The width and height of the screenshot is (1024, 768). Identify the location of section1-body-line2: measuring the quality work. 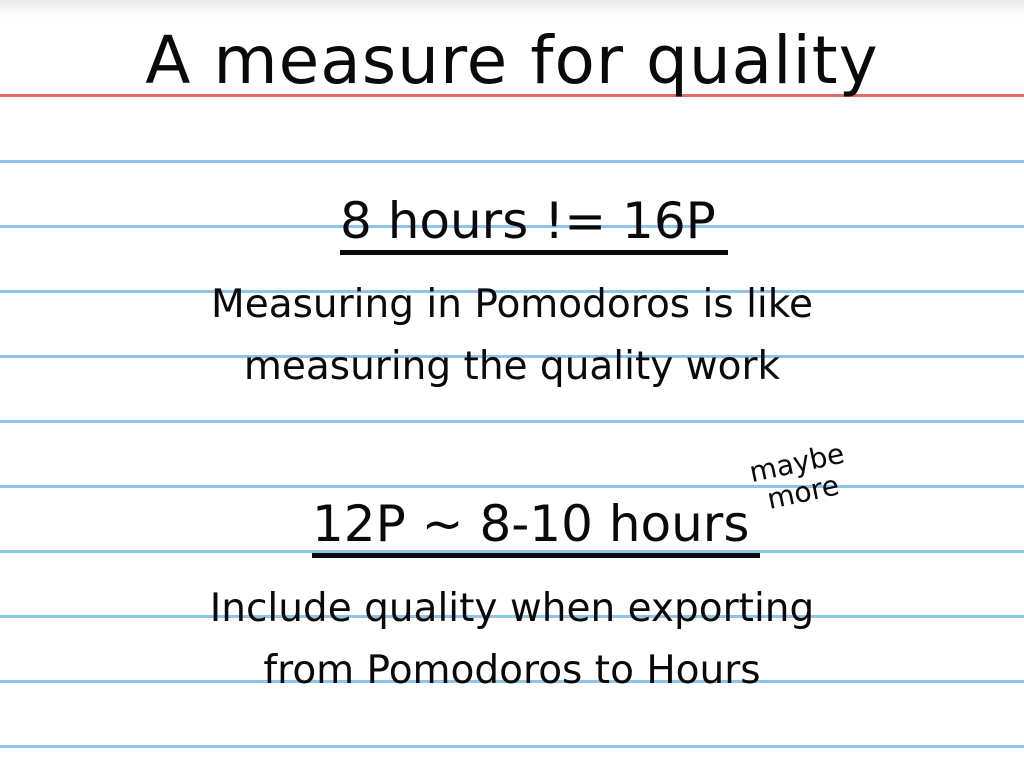
(512, 366).